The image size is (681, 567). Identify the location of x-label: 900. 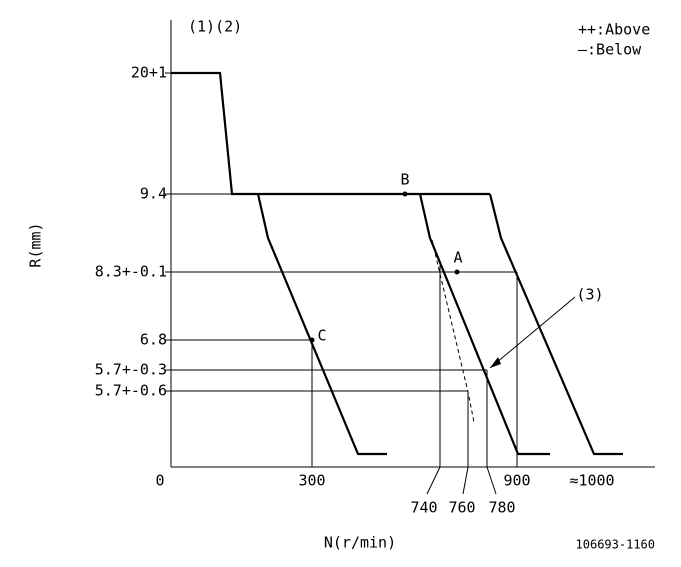
(516, 481).